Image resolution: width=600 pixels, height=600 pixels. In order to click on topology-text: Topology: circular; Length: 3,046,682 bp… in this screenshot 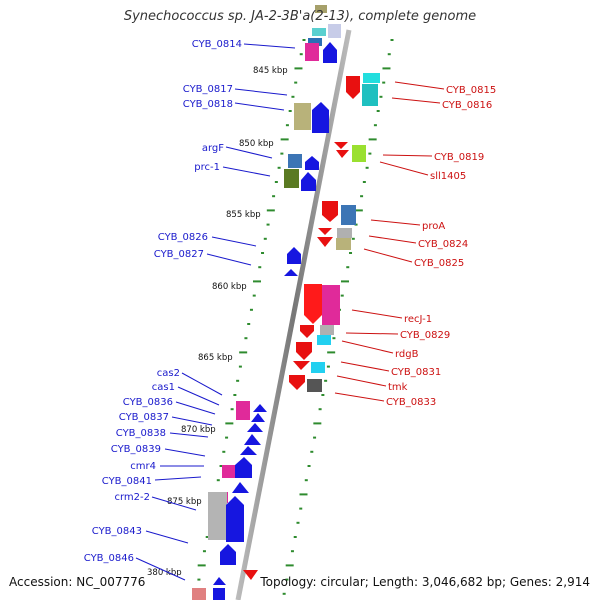, I will do `click(425, 582)`.